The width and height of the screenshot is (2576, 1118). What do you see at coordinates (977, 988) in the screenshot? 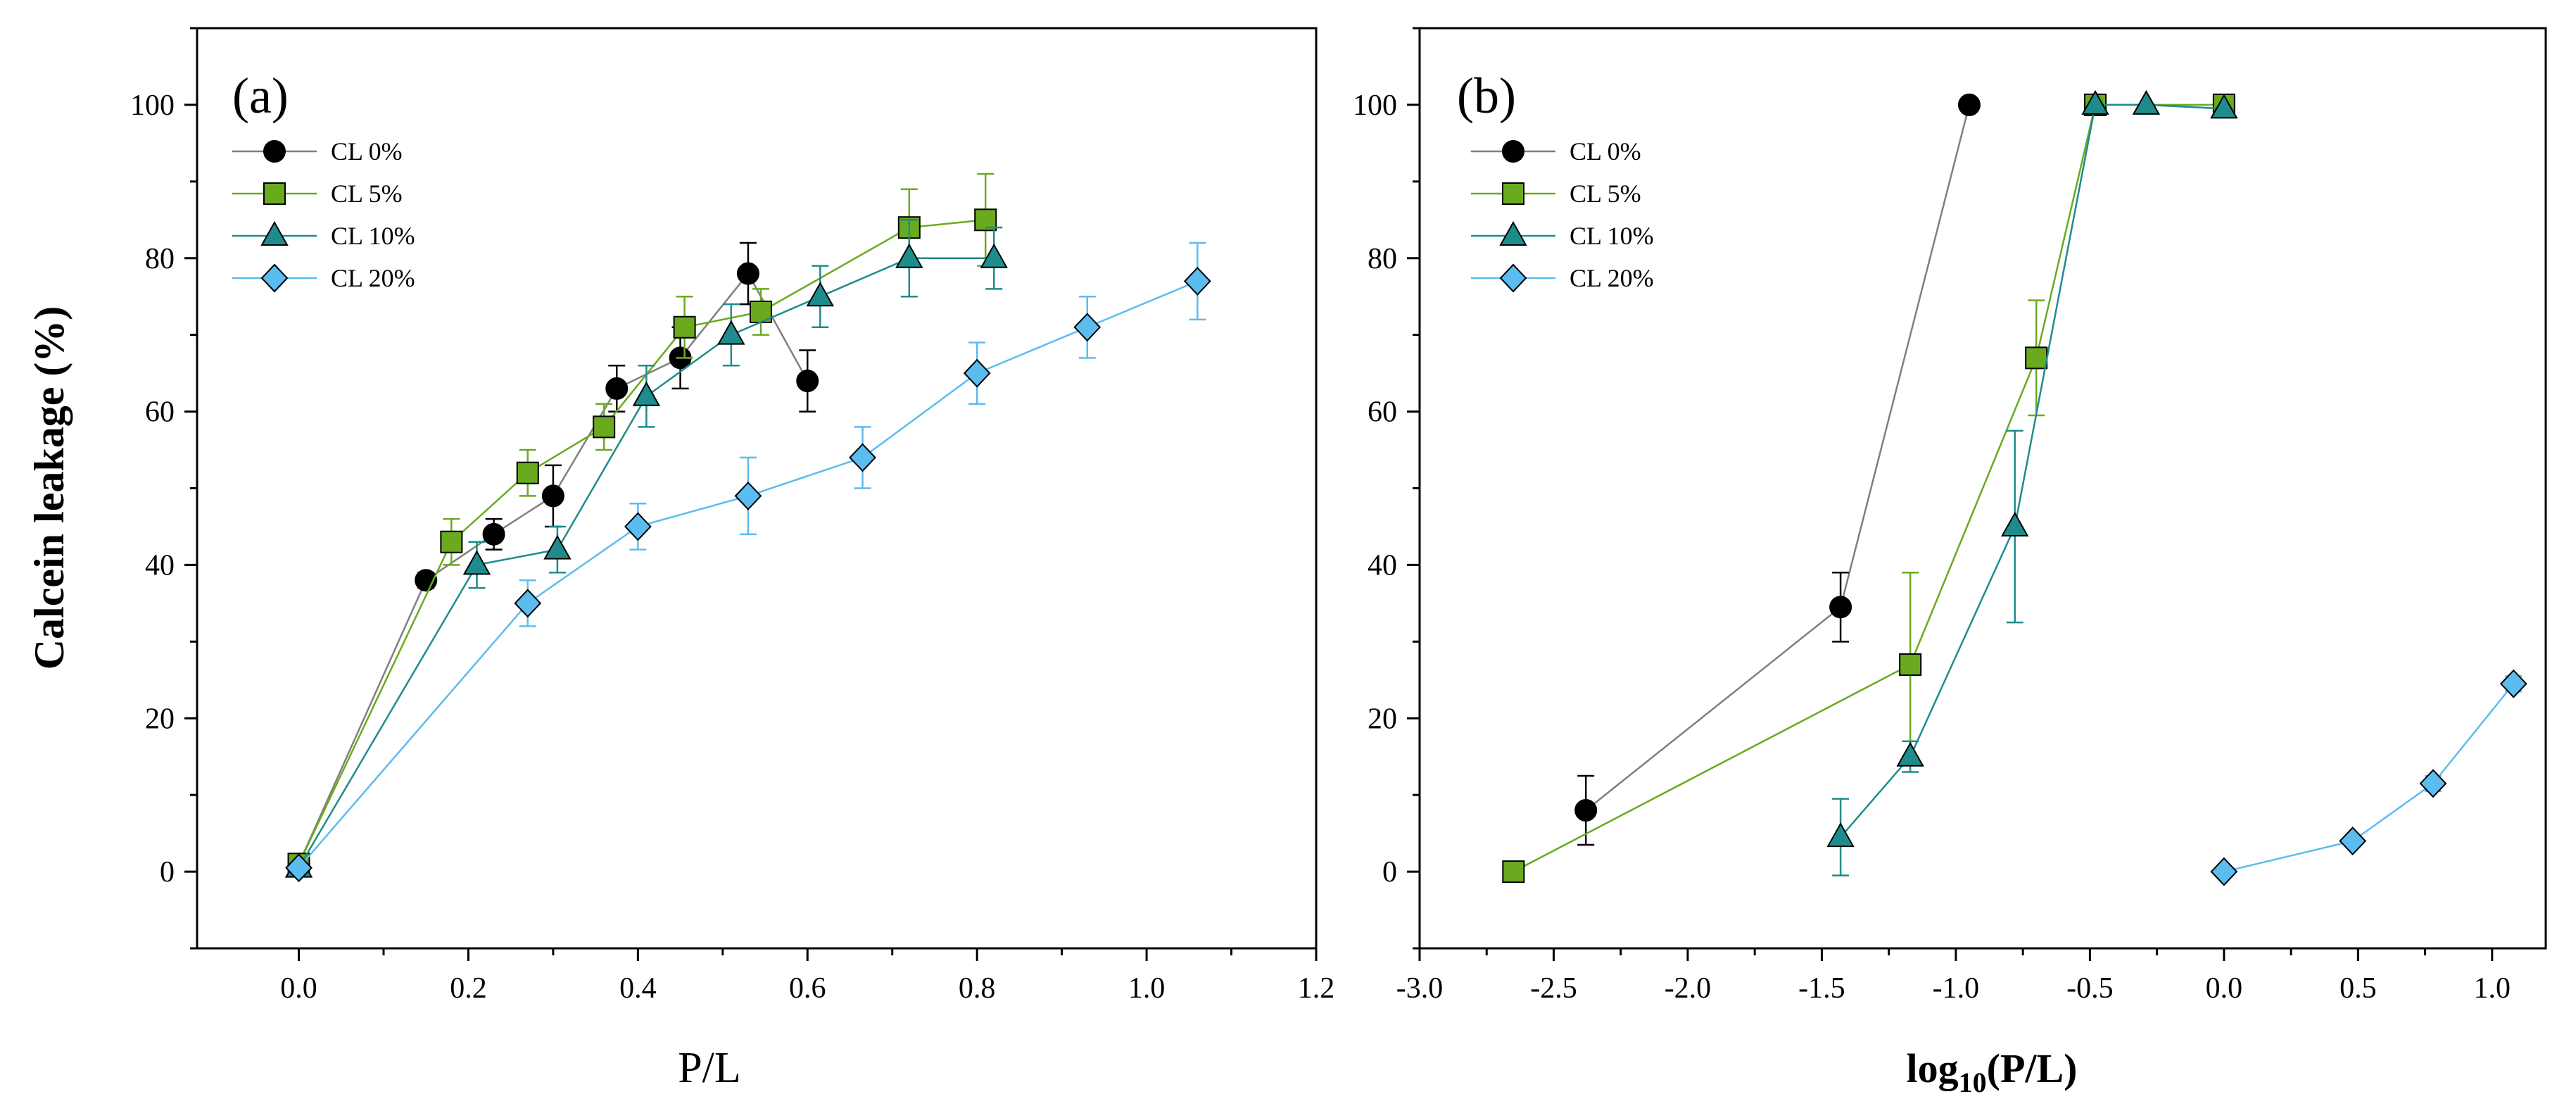
I see `x-tick-label: 0.8` at bounding box center [977, 988].